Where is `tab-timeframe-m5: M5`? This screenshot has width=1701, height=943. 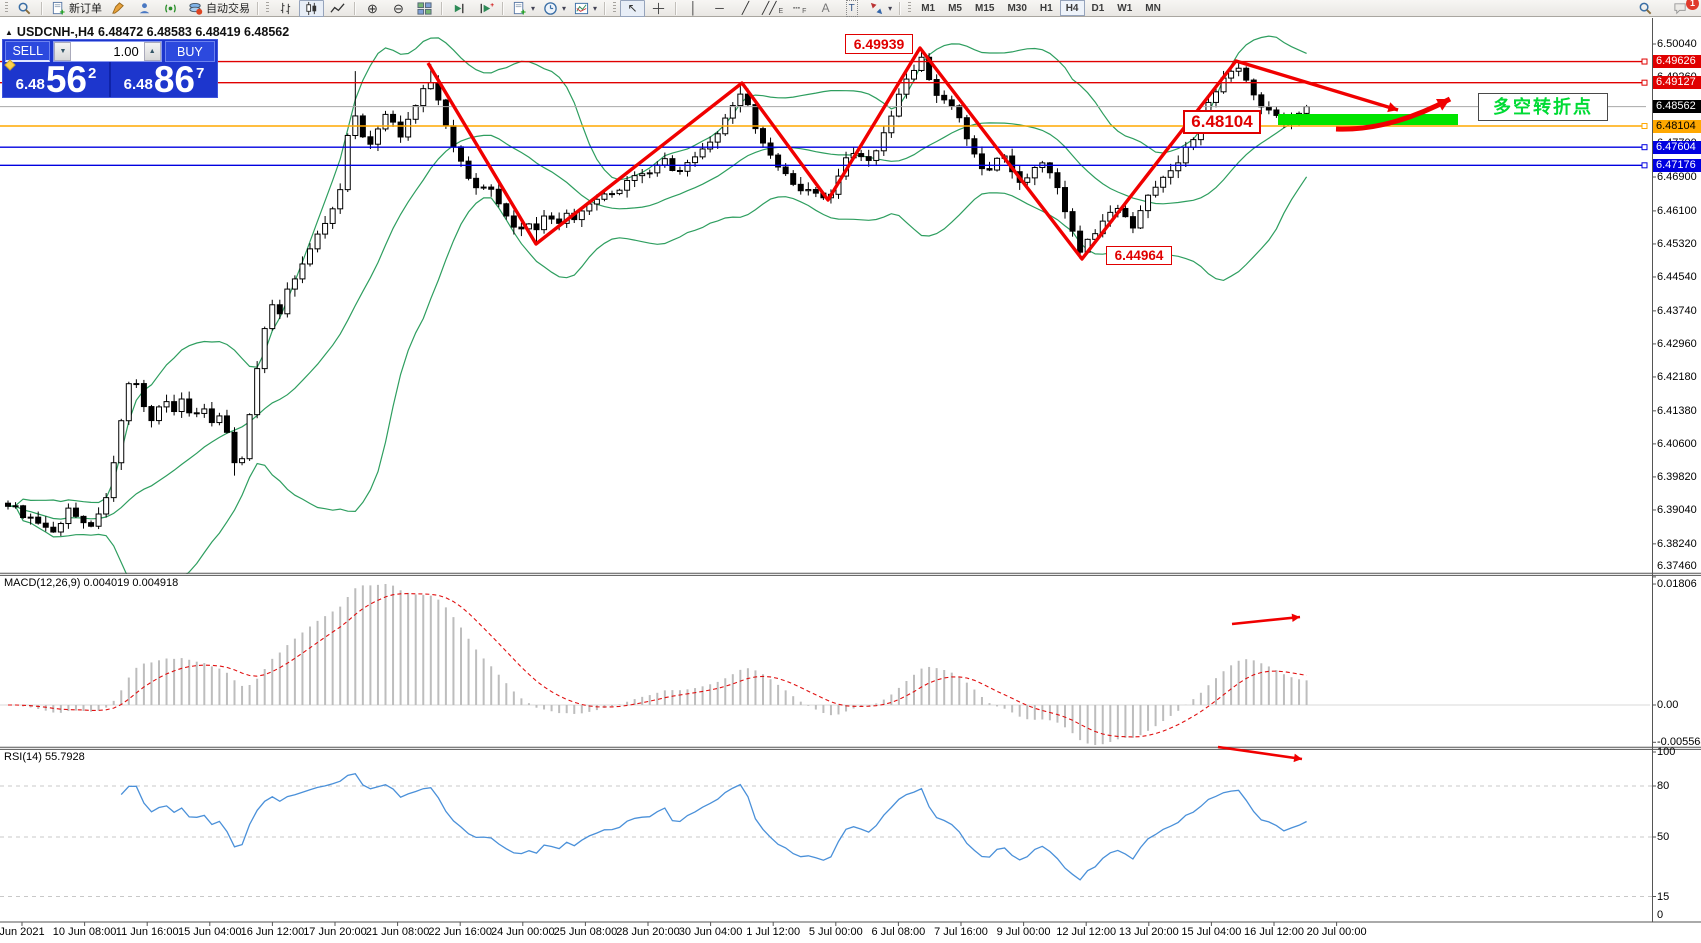
tab-timeframe-m5: M5 is located at coordinates (955, 8).